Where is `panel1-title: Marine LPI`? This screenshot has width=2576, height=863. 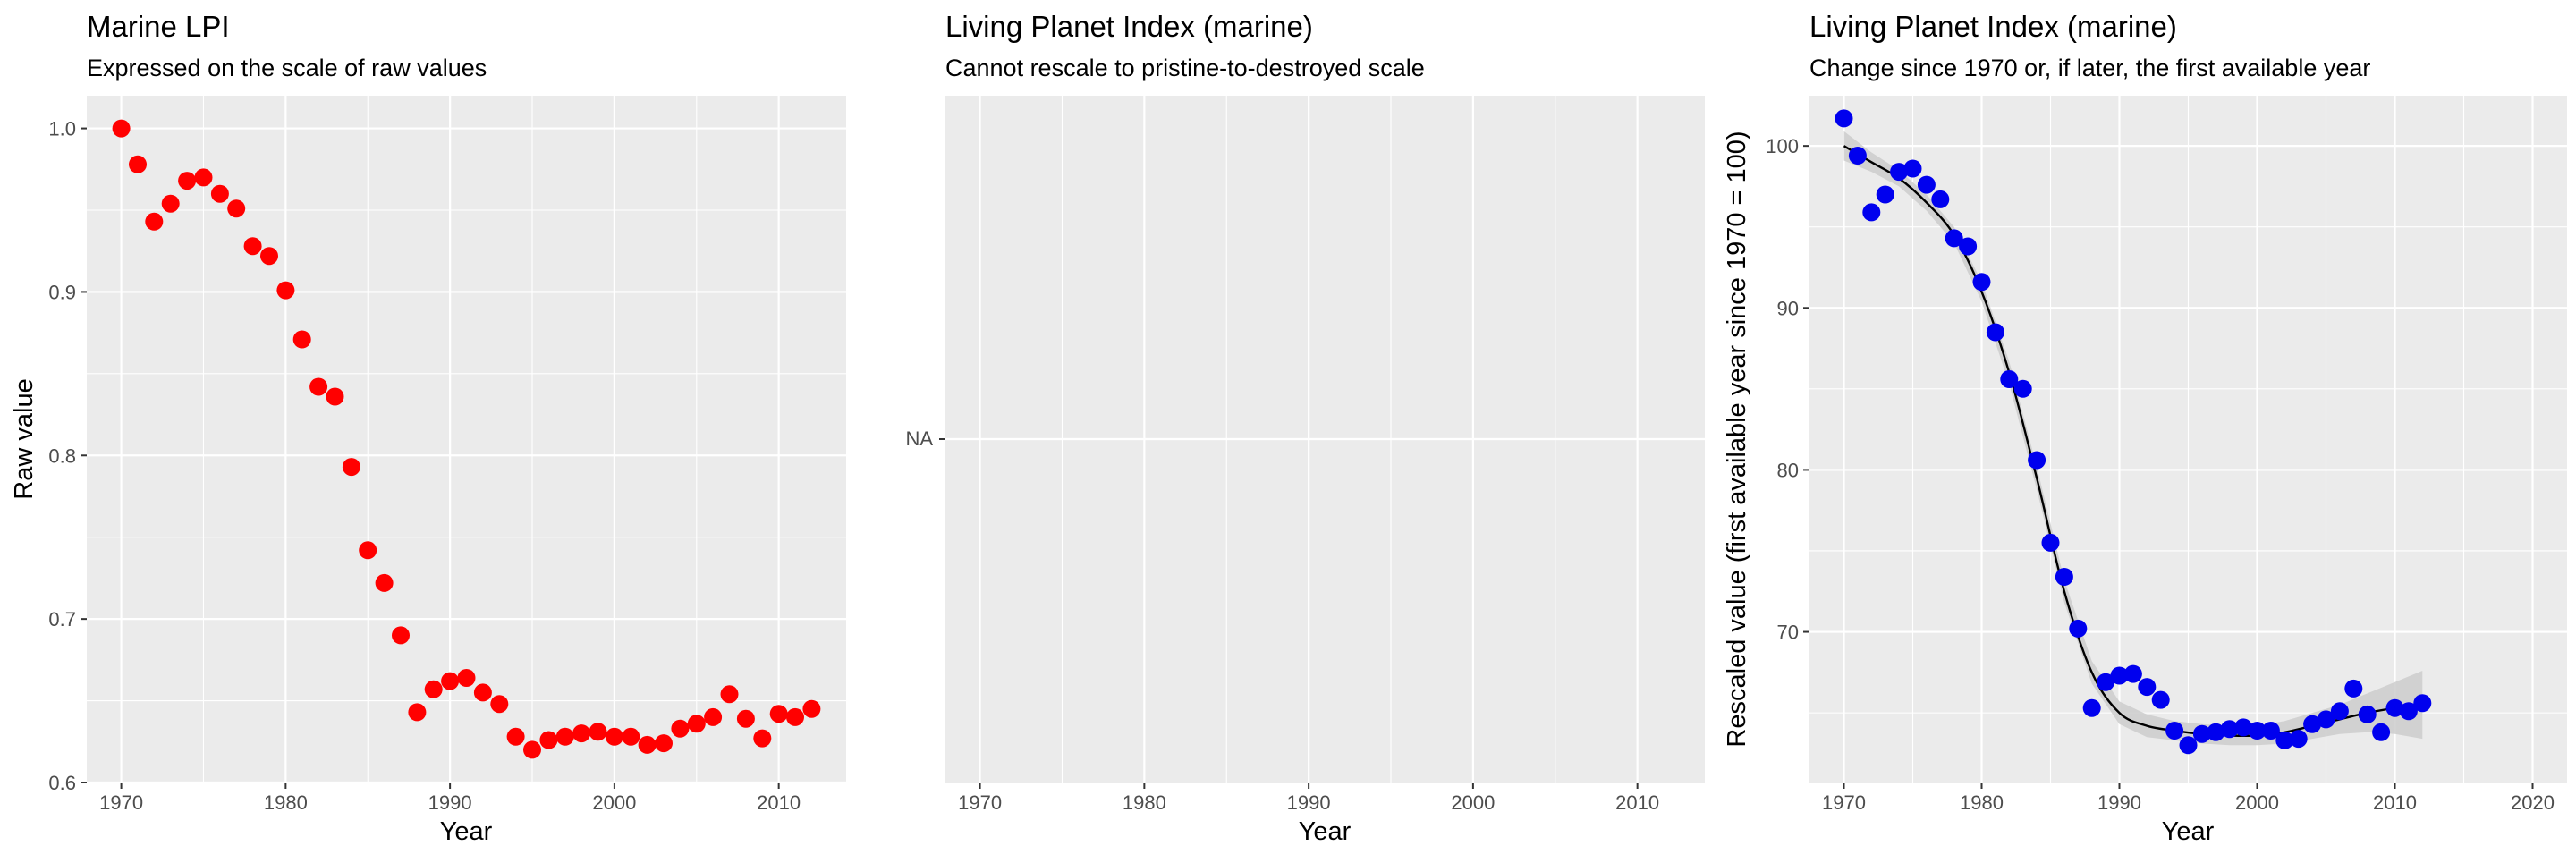 panel1-title: Marine LPI is located at coordinates (158, 26).